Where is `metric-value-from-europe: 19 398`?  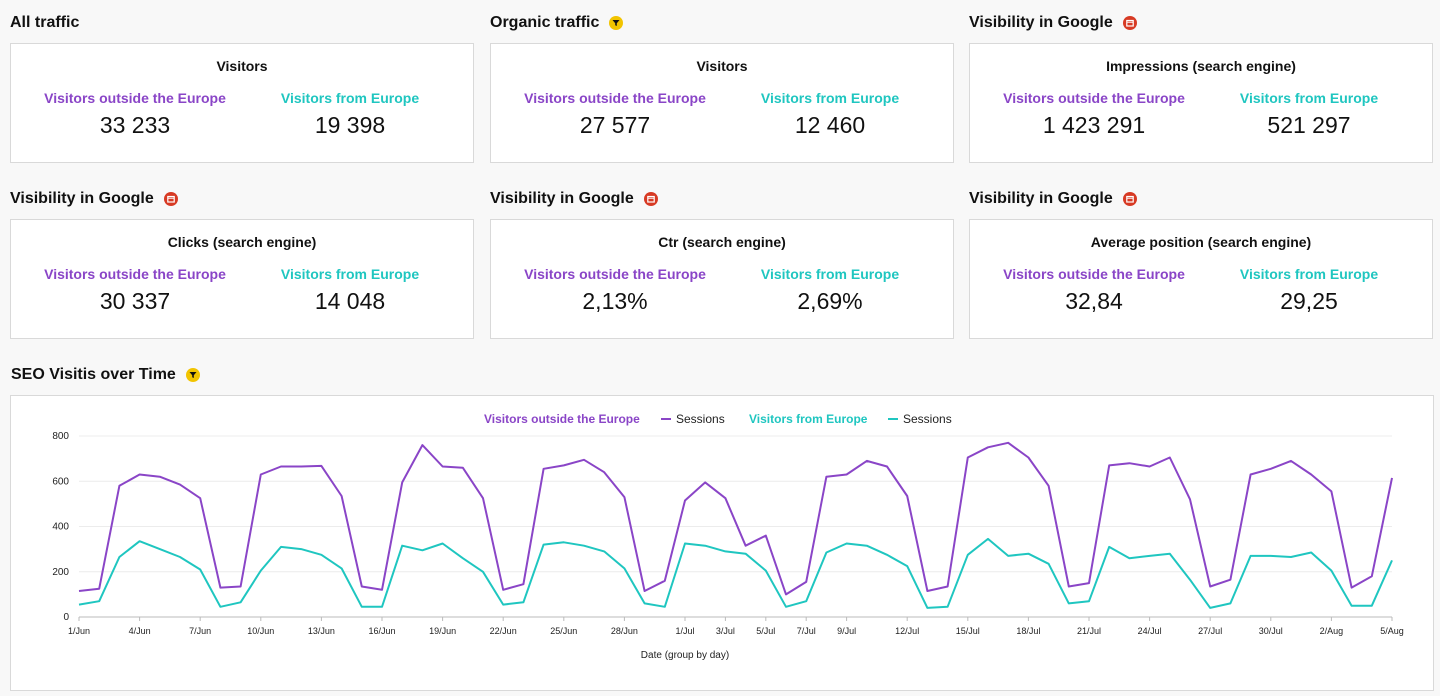 metric-value-from-europe: 19 398 is located at coordinates (350, 125).